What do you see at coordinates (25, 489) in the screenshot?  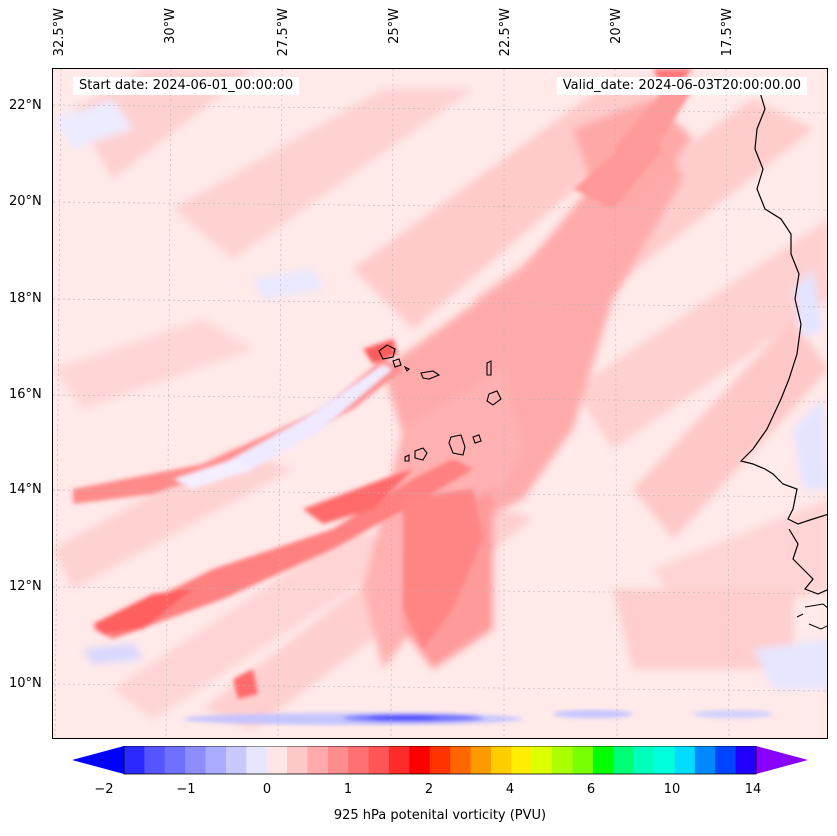 I see `lat-label-14n: 14°N` at bounding box center [25, 489].